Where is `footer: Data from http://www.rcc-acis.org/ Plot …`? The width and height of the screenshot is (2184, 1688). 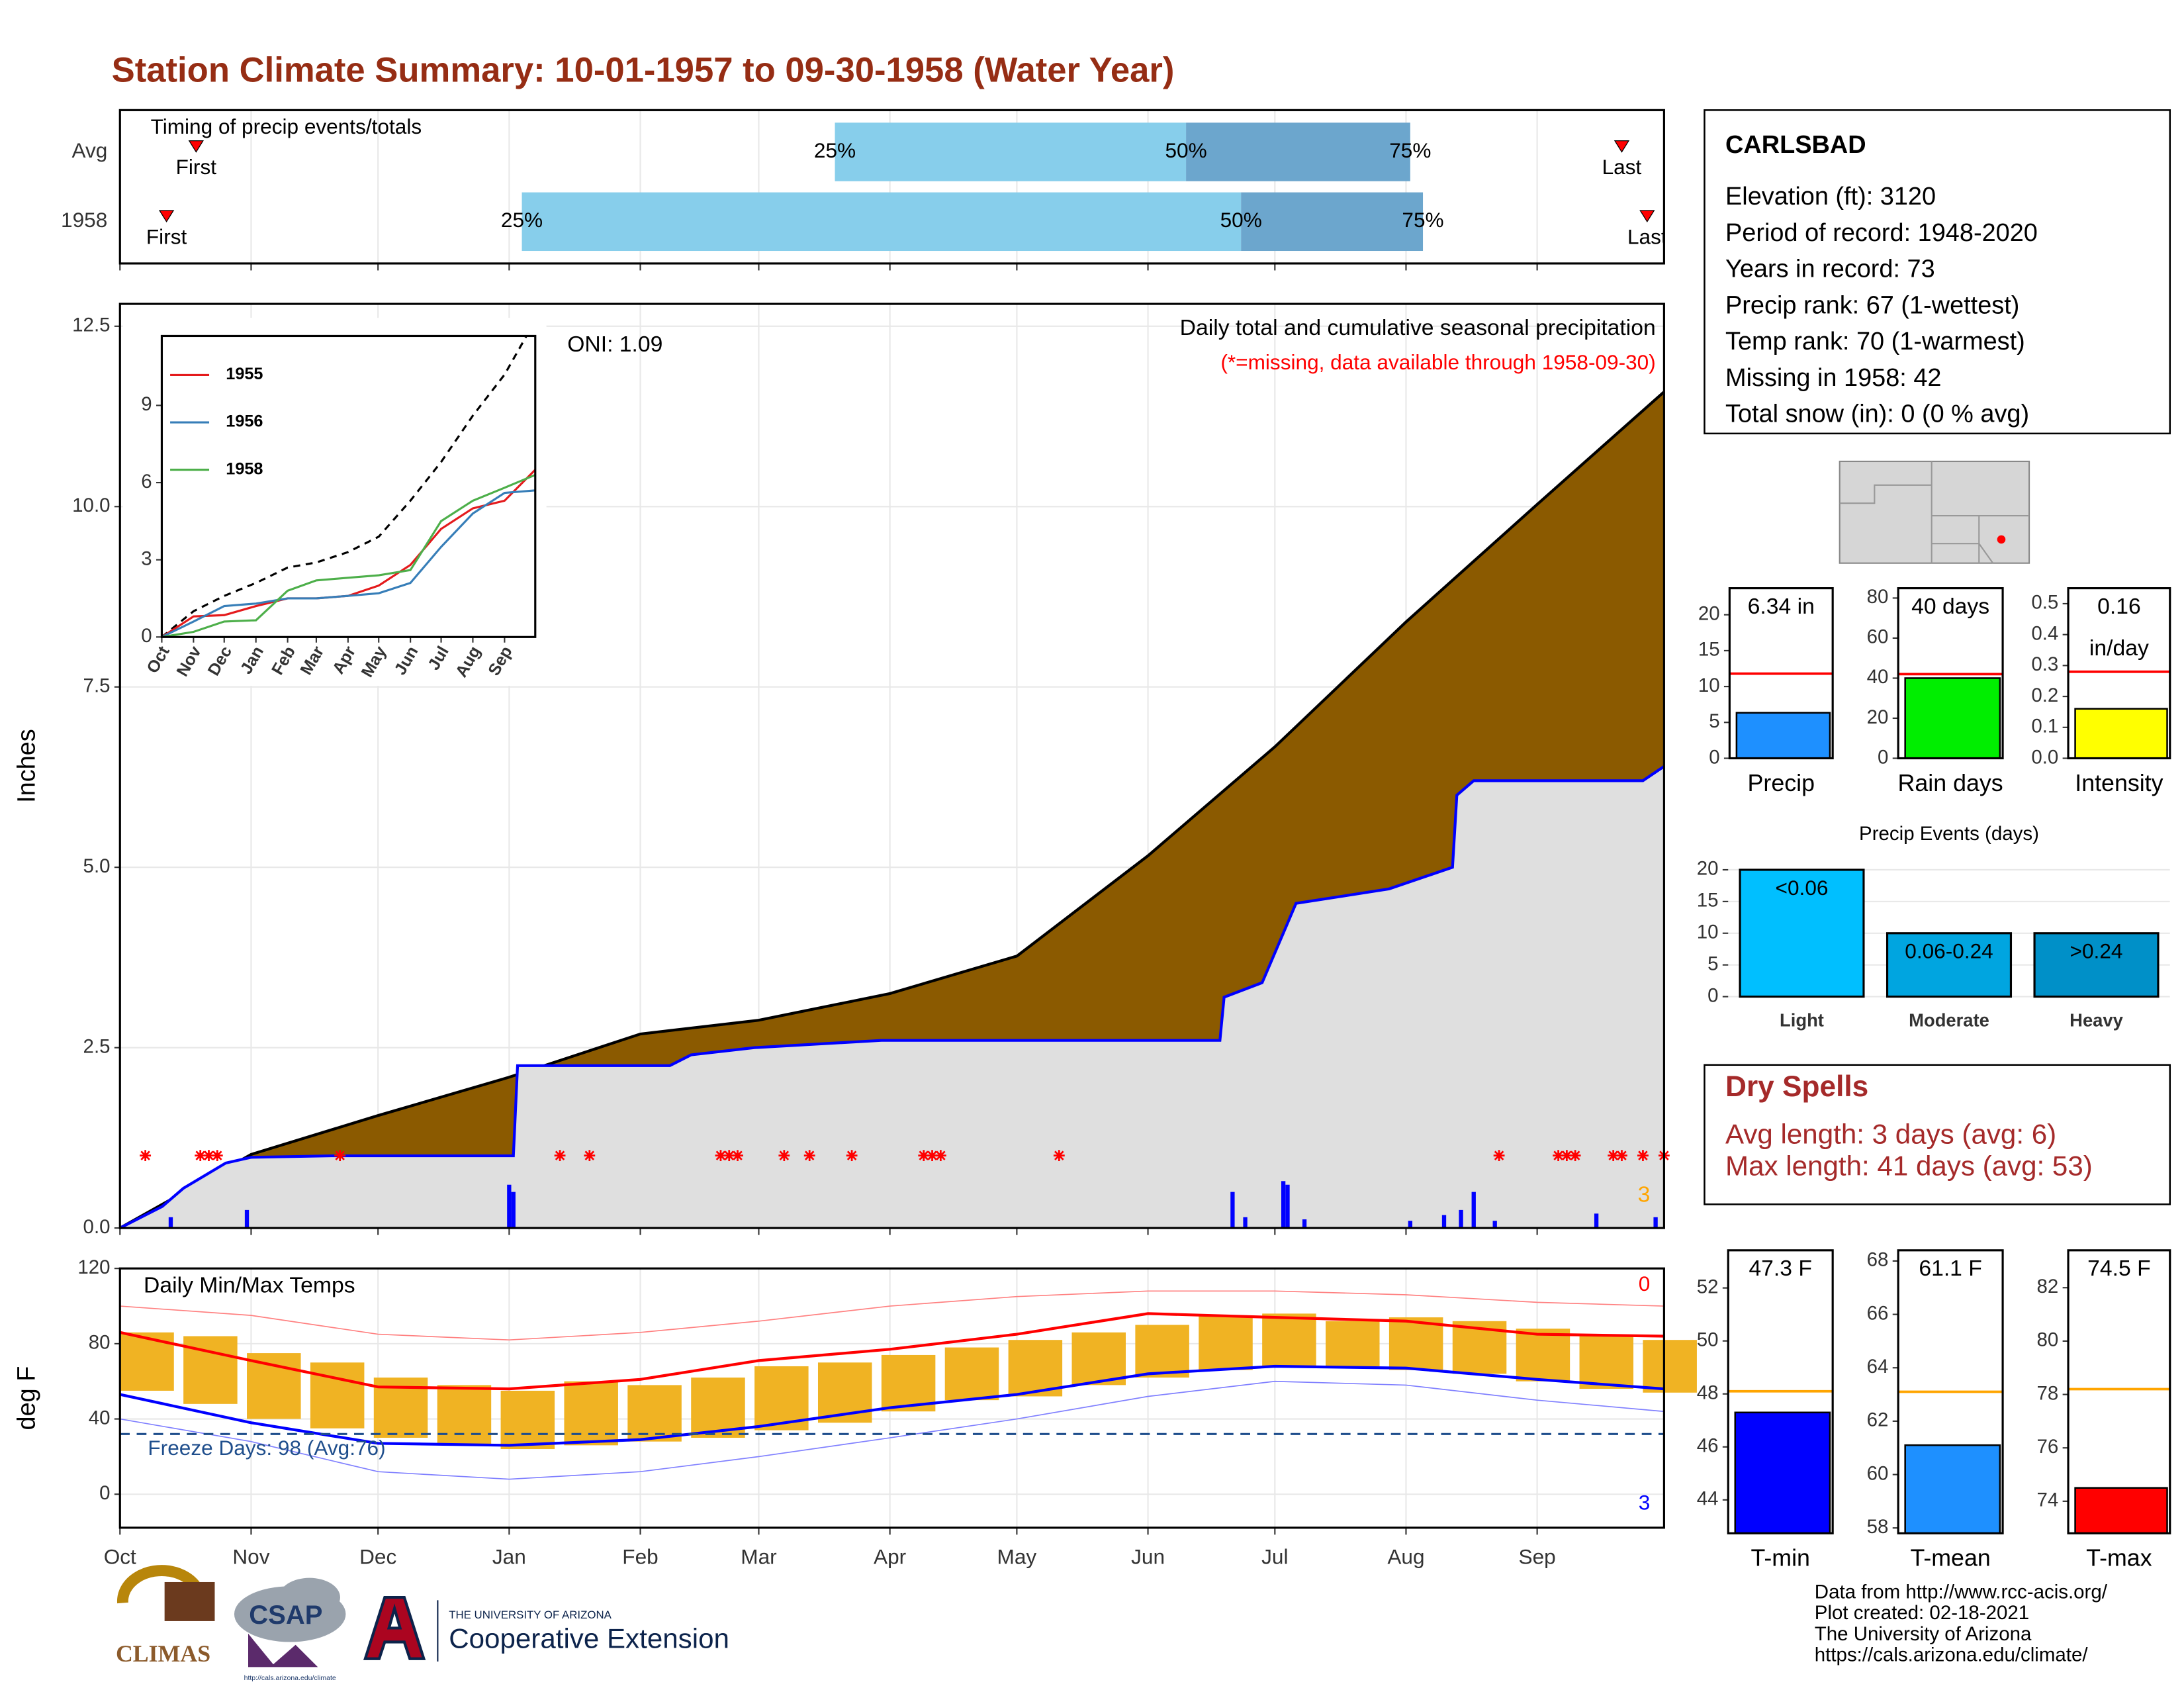
footer: Data from http://www.rcc-acis.org/ Plot … is located at coordinates (1962, 1623).